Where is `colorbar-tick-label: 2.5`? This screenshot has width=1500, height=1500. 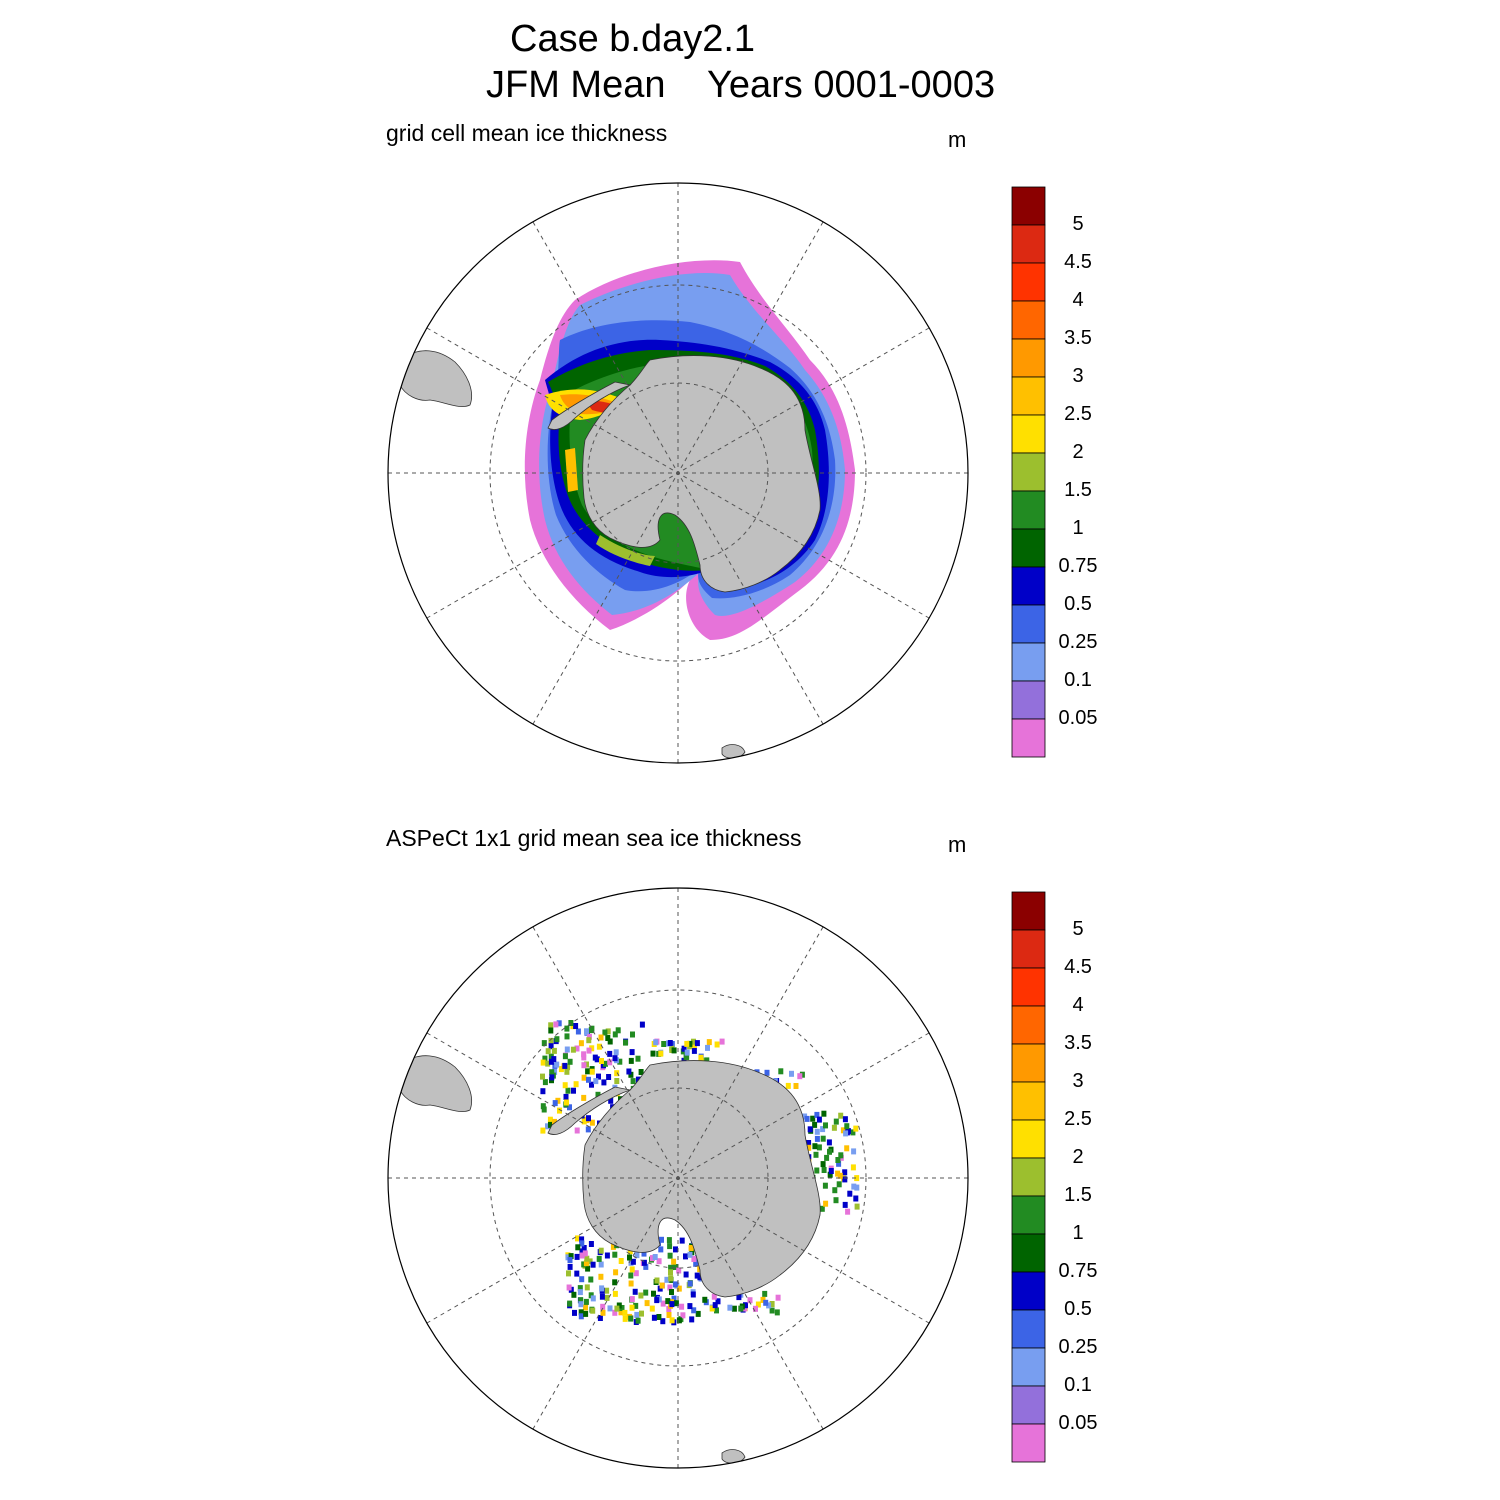
colorbar-tick-label: 2.5 is located at coordinates (1078, 414).